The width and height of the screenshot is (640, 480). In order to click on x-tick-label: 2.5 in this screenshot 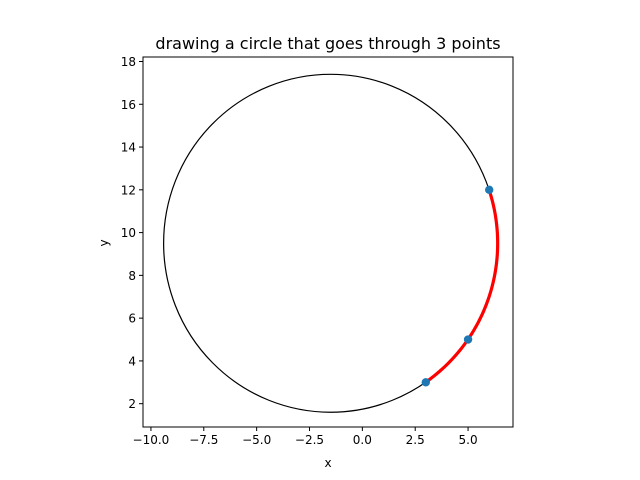, I will do `click(415, 440)`.